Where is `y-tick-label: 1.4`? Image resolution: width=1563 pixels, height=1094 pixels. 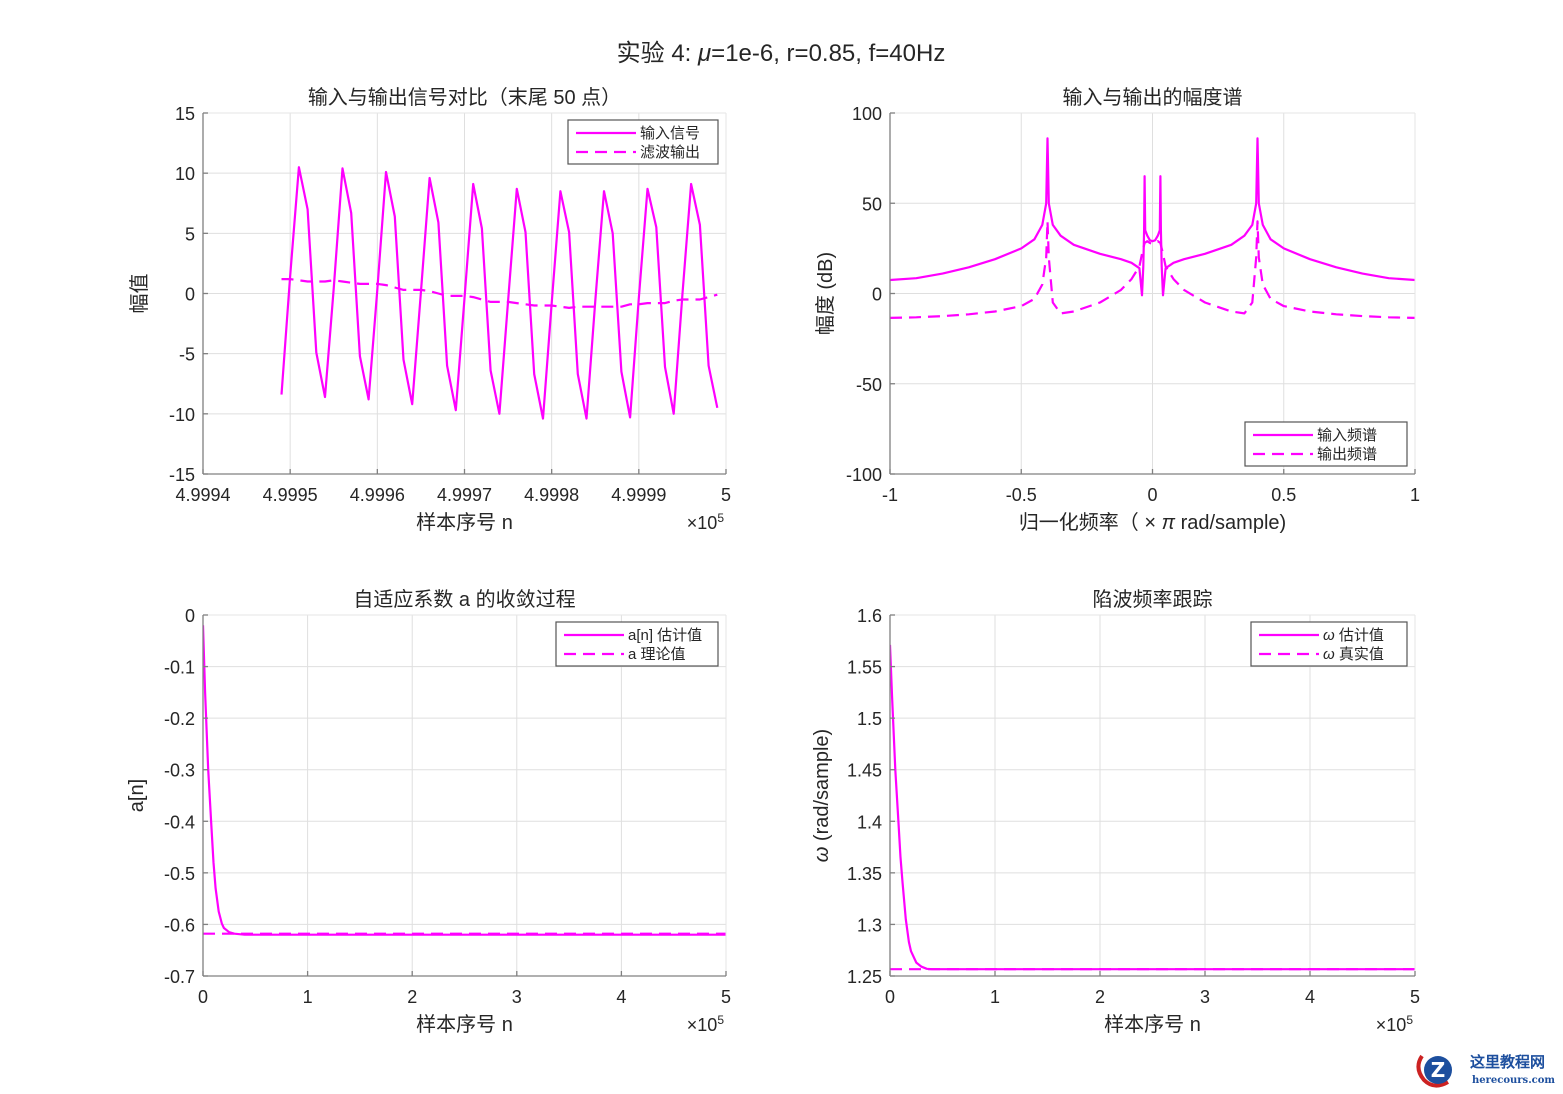
y-tick-label: 1.4 is located at coordinates (869, 822).